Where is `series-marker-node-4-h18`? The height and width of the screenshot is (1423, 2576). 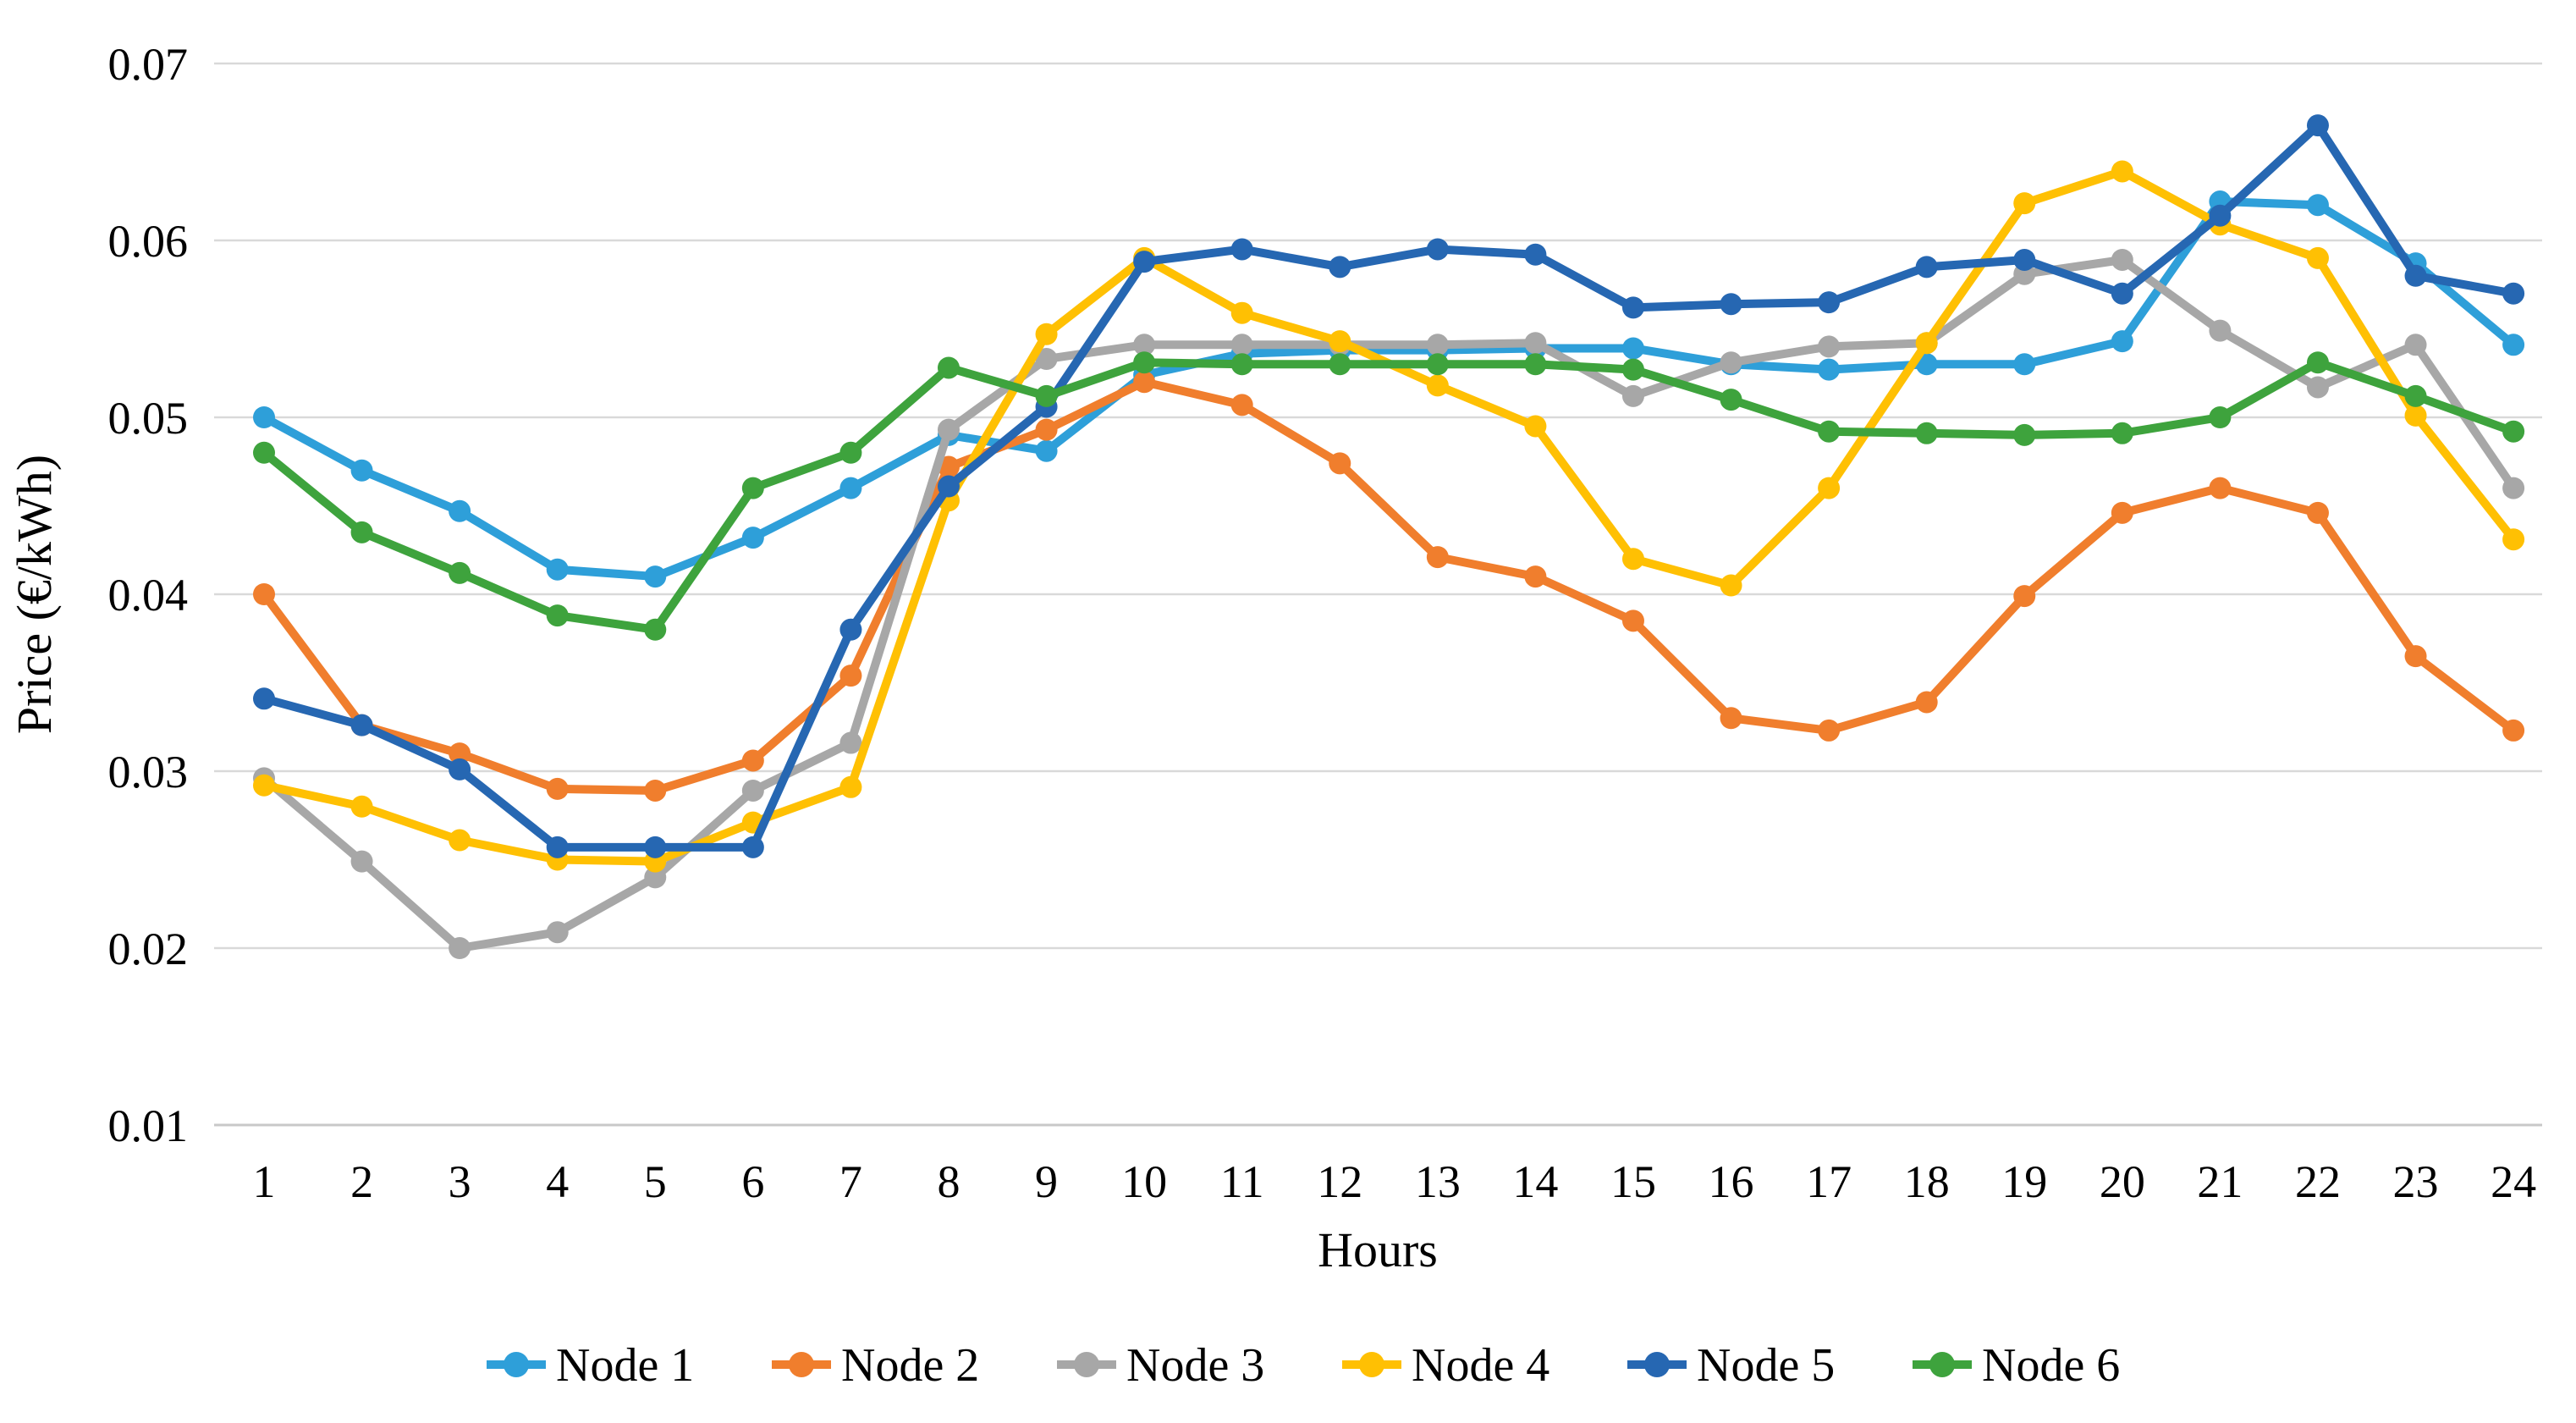 series-marker-node-4-h18 is located at coordinates (1926, 343).